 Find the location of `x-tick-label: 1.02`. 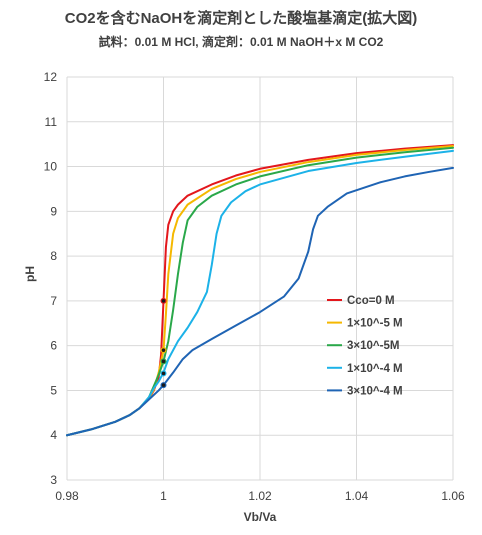

x-tick-label: 1.02 is located at coordinates (260, 496).